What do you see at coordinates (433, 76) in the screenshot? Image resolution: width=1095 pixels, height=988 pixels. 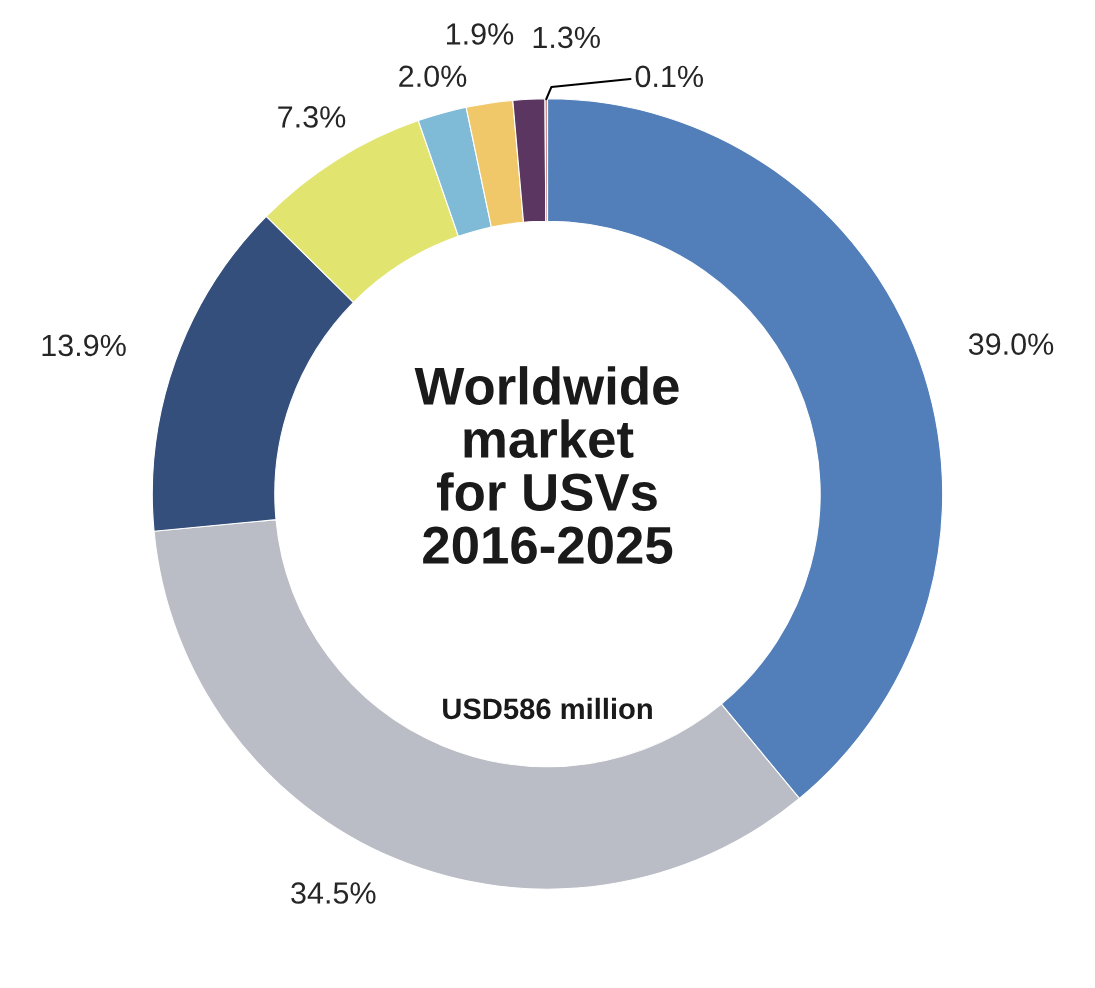 I see `data-label: 2.0%` at bounding box center [433, 76].